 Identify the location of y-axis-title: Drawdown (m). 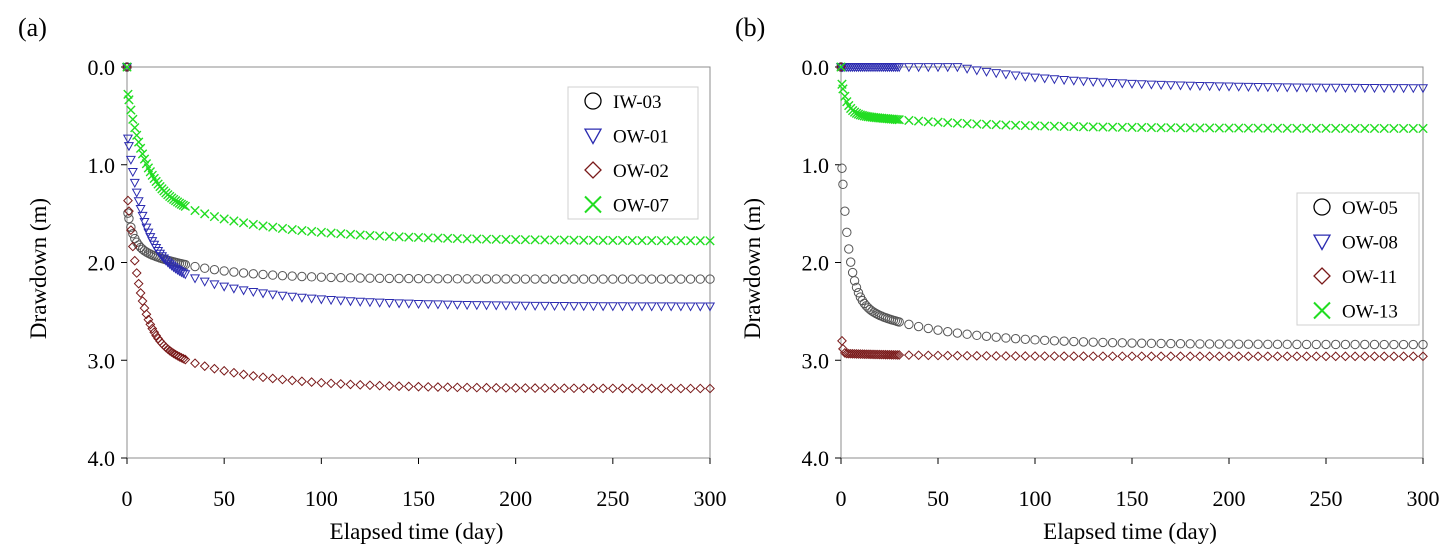
(752, 268).